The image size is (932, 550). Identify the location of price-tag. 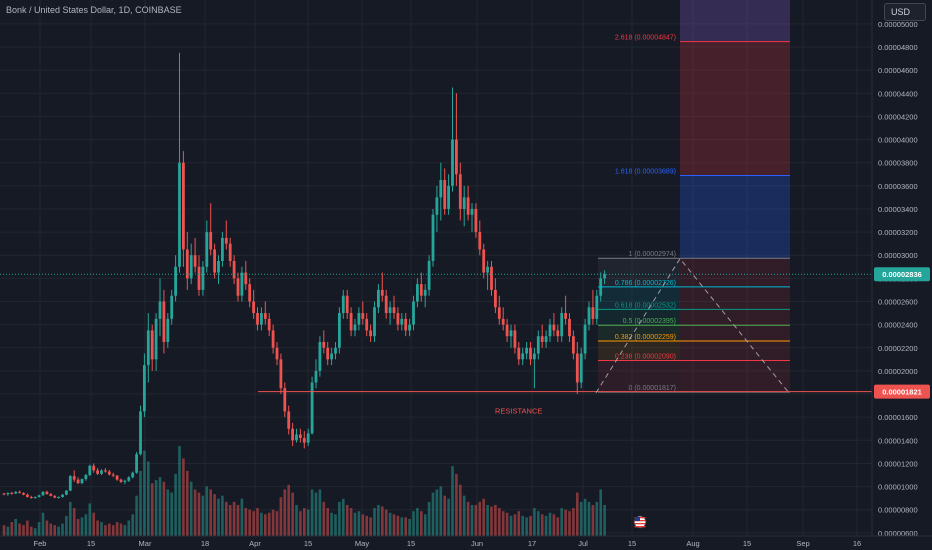
(902, 391).